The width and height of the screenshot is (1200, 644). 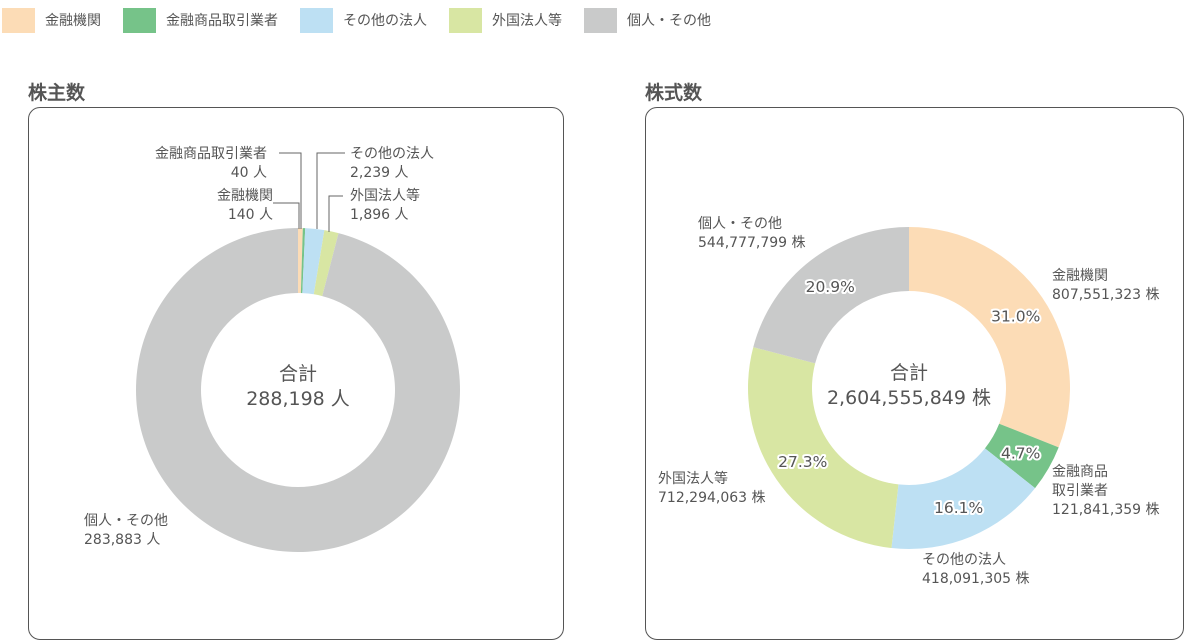 I want to click on label-value: 712,294,063 株, so click(x=712, y=498).